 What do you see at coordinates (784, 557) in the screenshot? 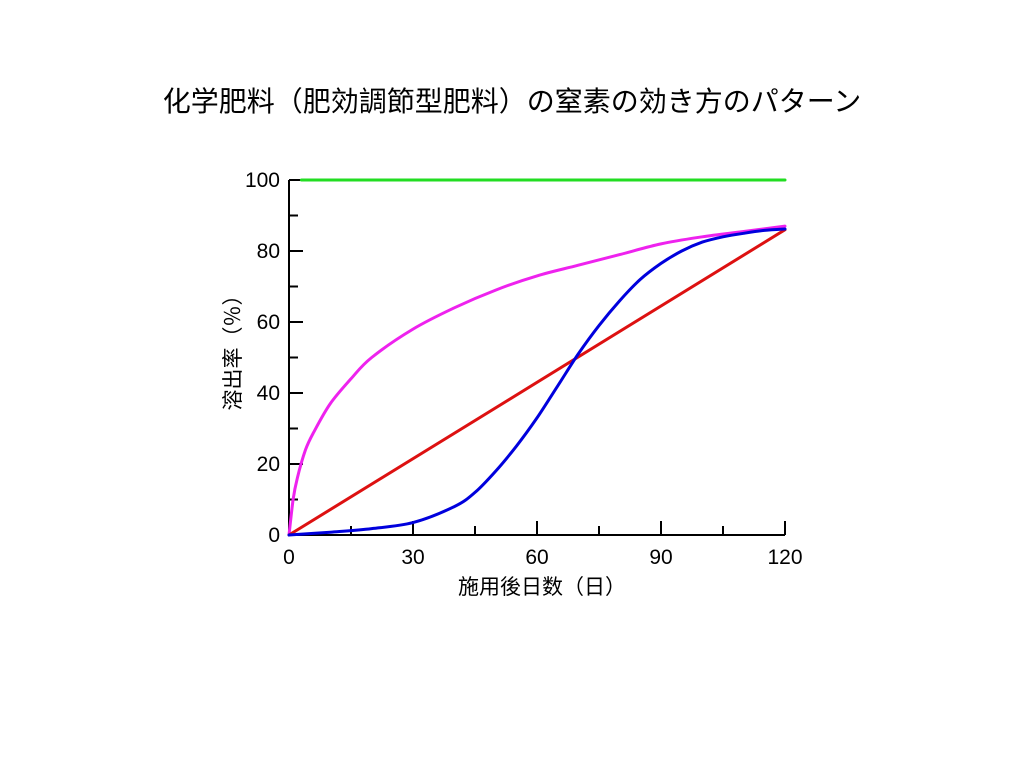
I see `x-tick-label: 120` at bounding box center [784, 557].